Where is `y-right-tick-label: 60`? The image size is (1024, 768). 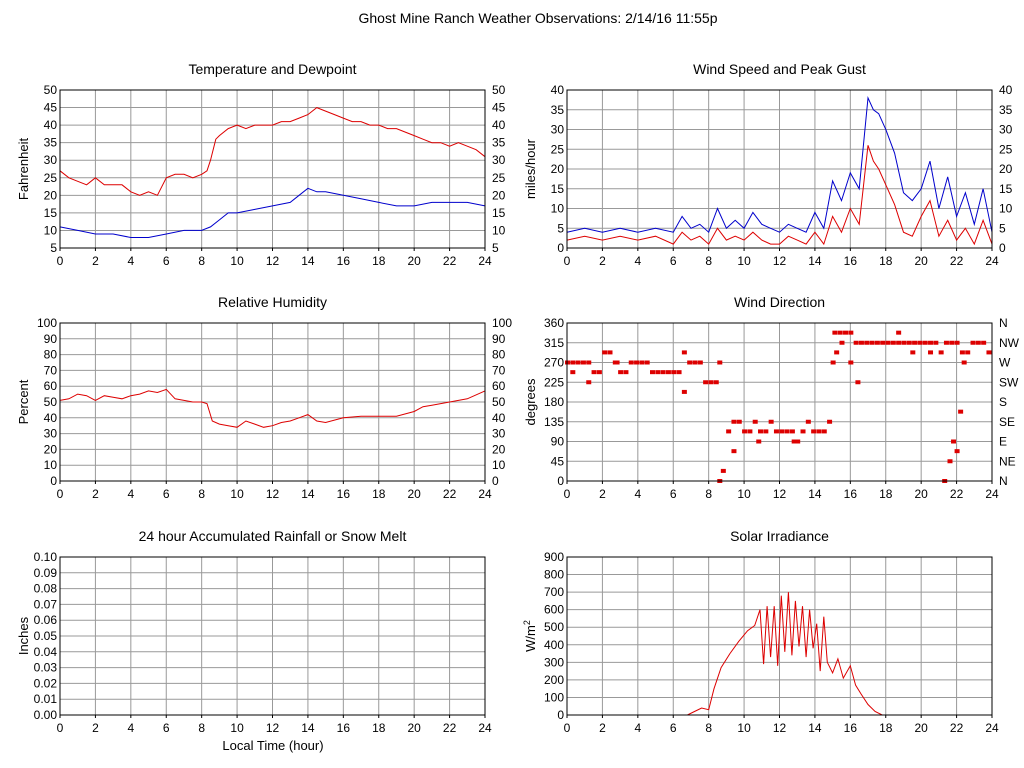
y-right-tick-label: 60 is located at coordinates (499, 386).